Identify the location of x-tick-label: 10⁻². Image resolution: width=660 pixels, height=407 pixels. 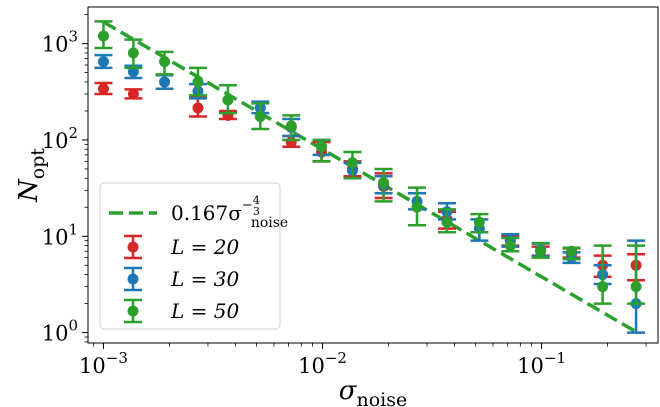
(322, 363).